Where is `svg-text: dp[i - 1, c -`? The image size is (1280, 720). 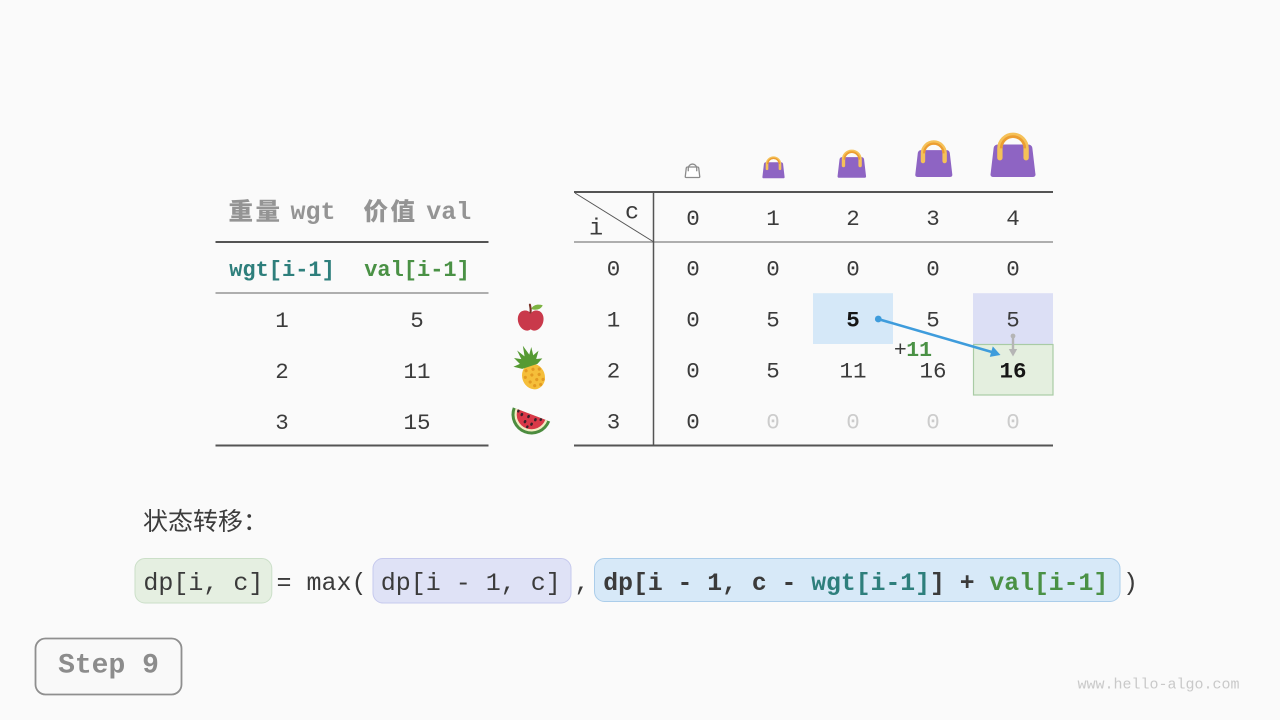 svg-text: dp[i - 1, c - is located at coordinates (699, 584).